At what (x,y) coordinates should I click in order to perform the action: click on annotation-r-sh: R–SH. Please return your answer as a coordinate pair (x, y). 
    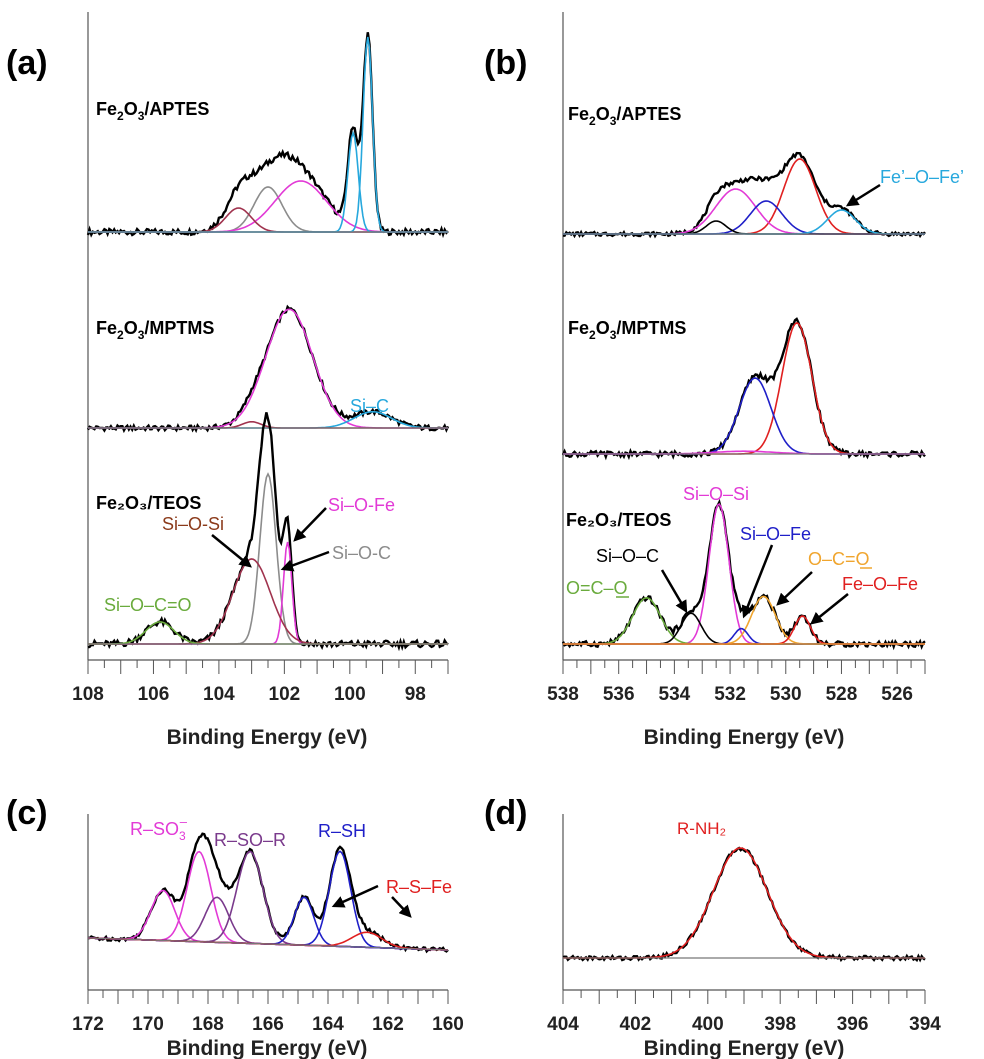
    Looking at the image, I should click on (342, 831).